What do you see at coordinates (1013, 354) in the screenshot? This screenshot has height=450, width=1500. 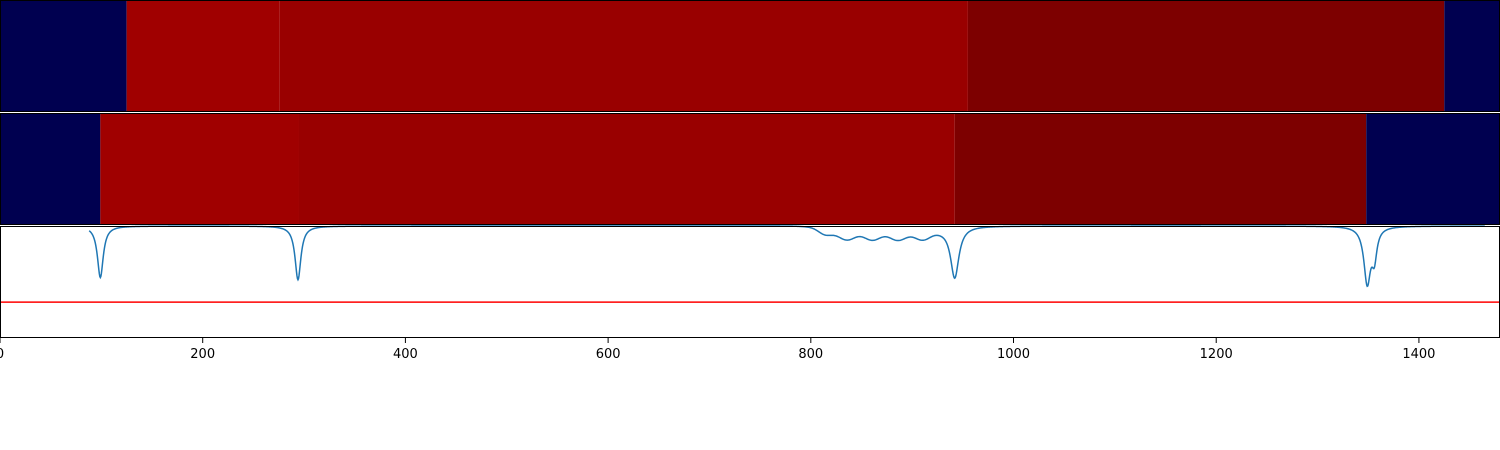 I see `x-tick-label-1000: 1000` at bounding box center [1013, 354].